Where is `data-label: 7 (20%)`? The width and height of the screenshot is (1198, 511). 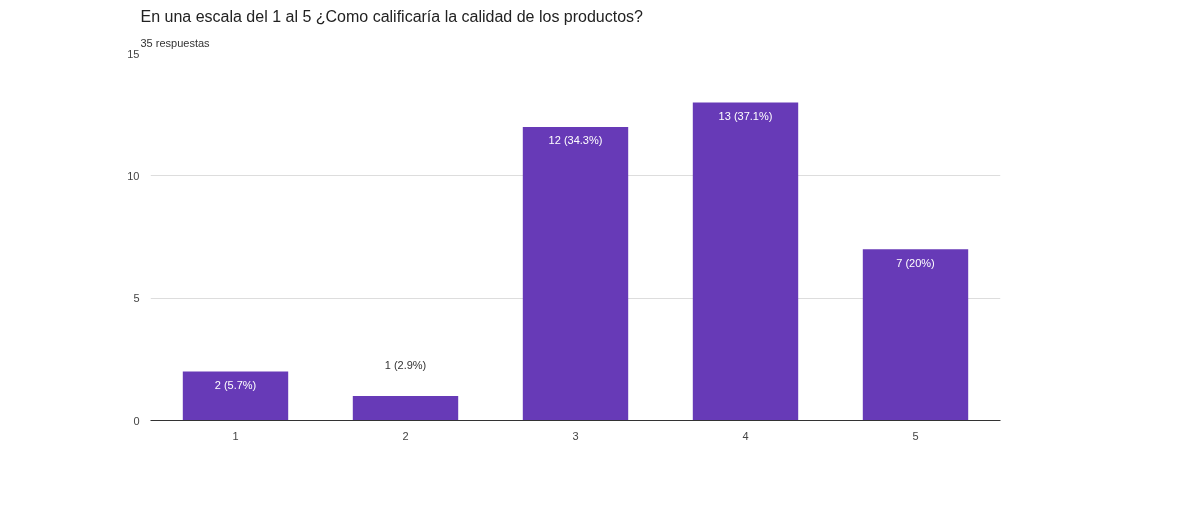
data-label: 7 (20%) is located at coordinates (915, 262).